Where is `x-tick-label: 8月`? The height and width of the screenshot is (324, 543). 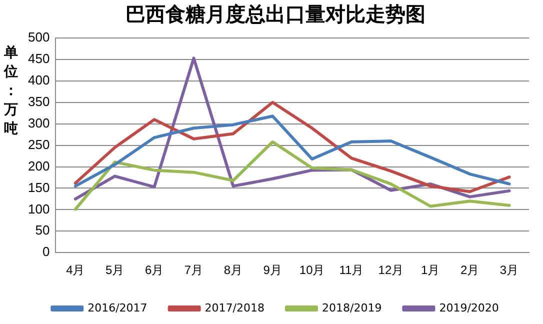
x-tick-label: 8月 is located at coordinates (233, 270).